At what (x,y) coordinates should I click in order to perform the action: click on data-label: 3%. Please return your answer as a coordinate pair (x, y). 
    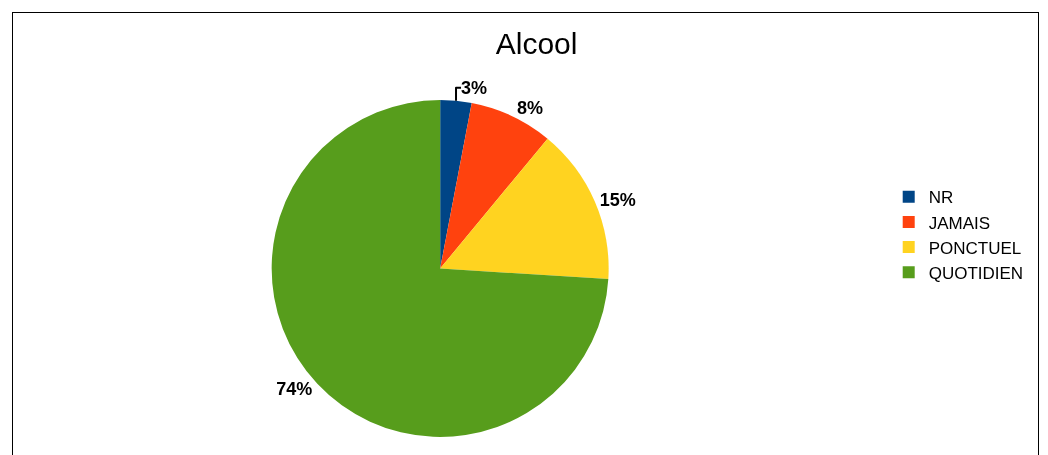
    Looking at the image, I should click on (474, 87).